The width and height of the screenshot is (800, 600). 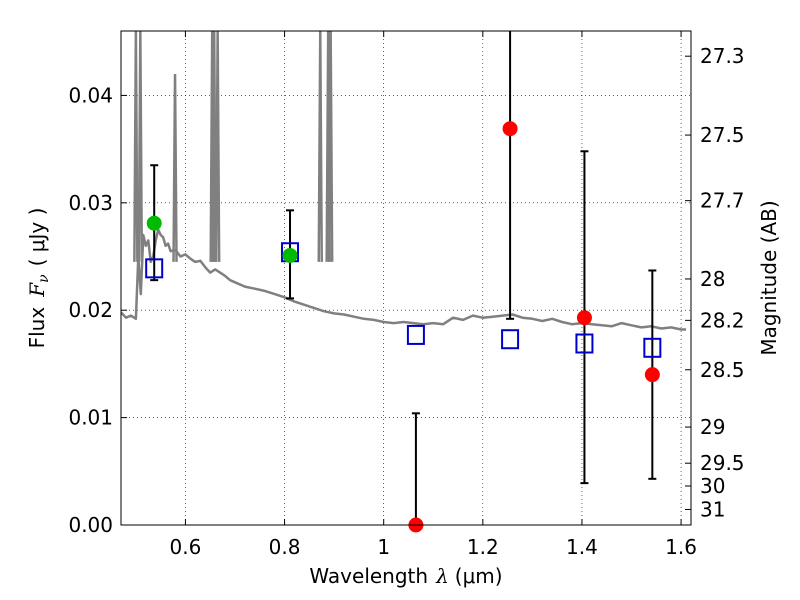 What do you see at coordinates (90, 525) in the screenshot?
I see `y-tick-label: 0.00` at bounding box center [90, 525].